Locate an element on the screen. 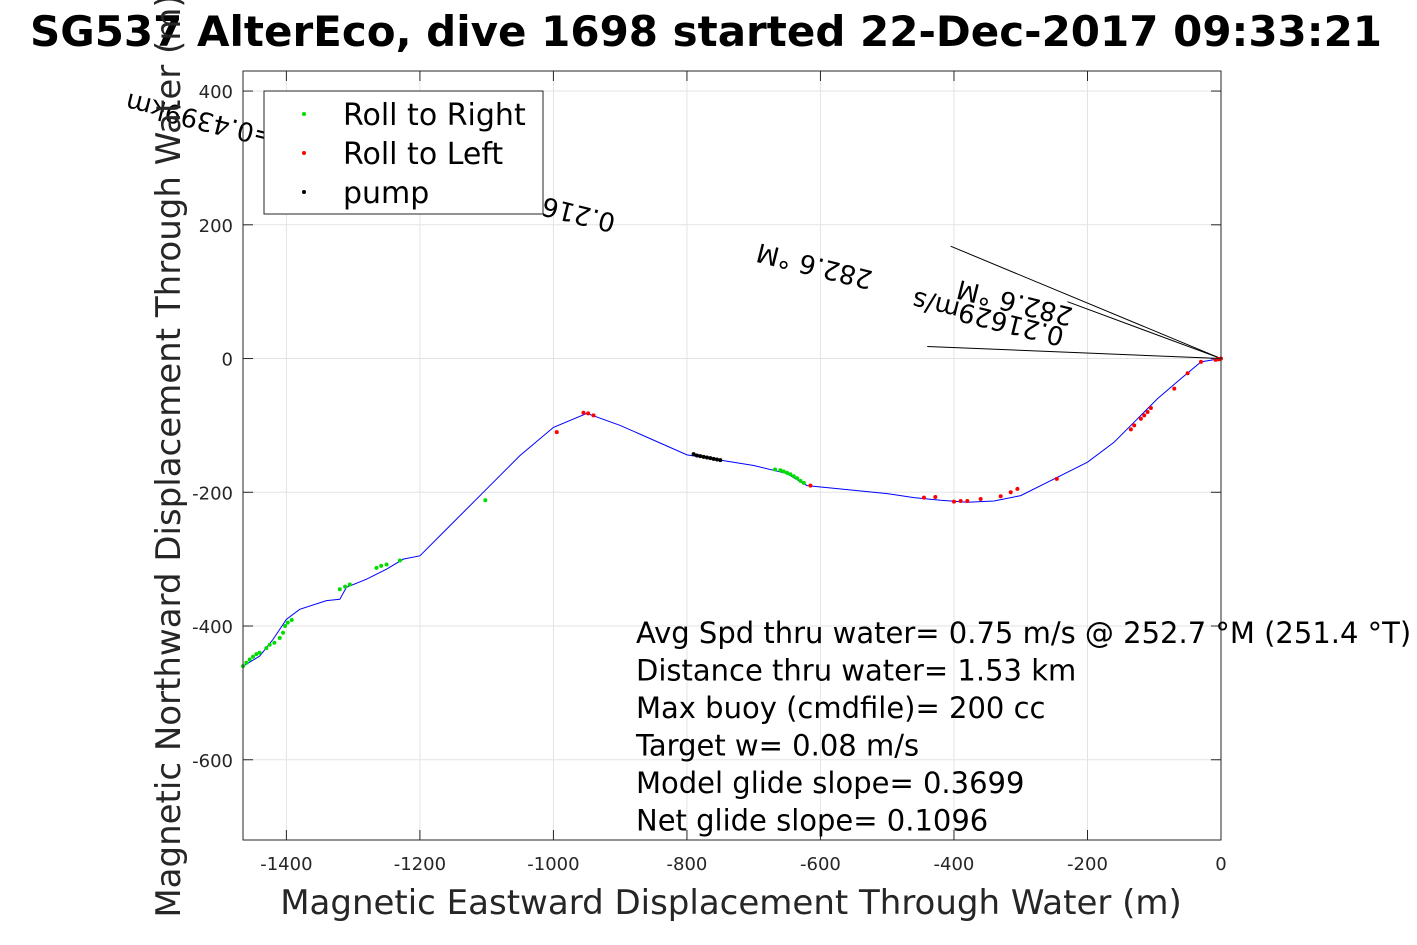 The image size is (1417, 945). legend: Roll to Right Roll to Left pump is located at coordinates (403, 152).